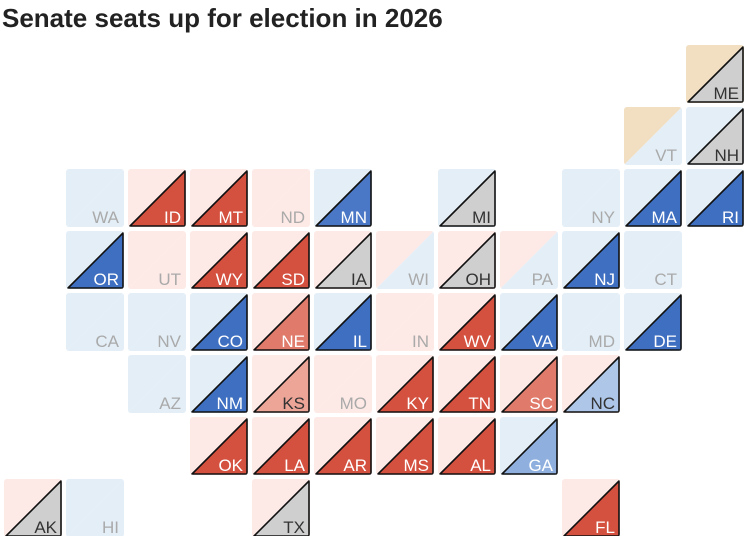  I want to click on state-label: CT, so click(665, 279).